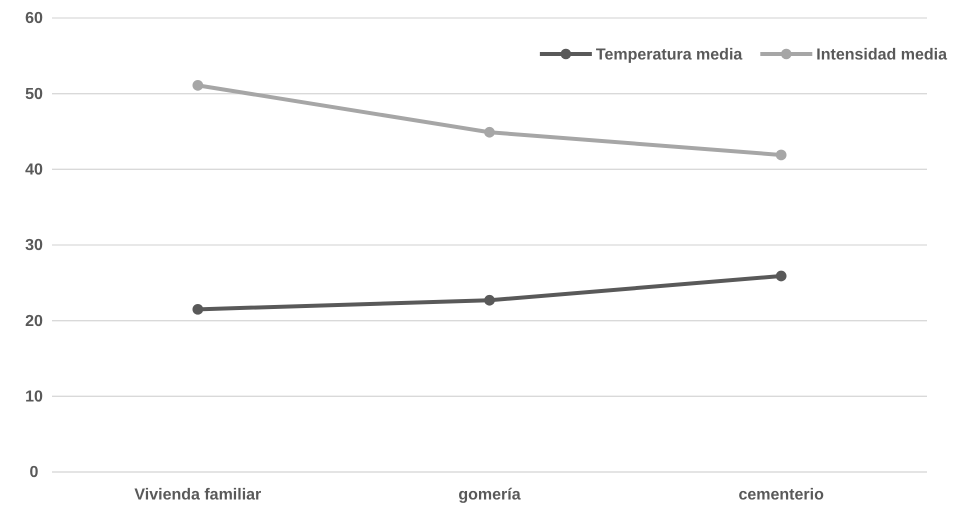 The width and height of the screenshot is (953, 515). What do you see at coordinates (34, 473) in the screenshot?
I see `y-tick-label: 0` at bounding box center [34, 473].